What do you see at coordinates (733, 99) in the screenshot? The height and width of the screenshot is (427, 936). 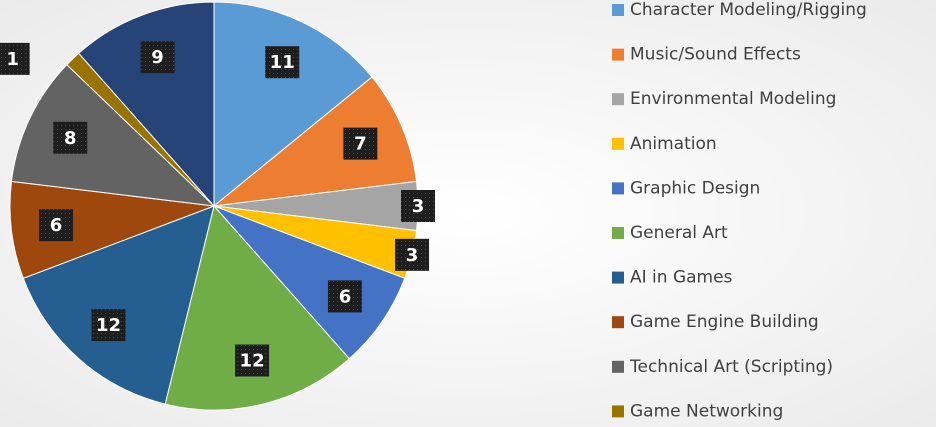 I see `legend-label: Environmental Modeling` at bounding box center [733, 99].